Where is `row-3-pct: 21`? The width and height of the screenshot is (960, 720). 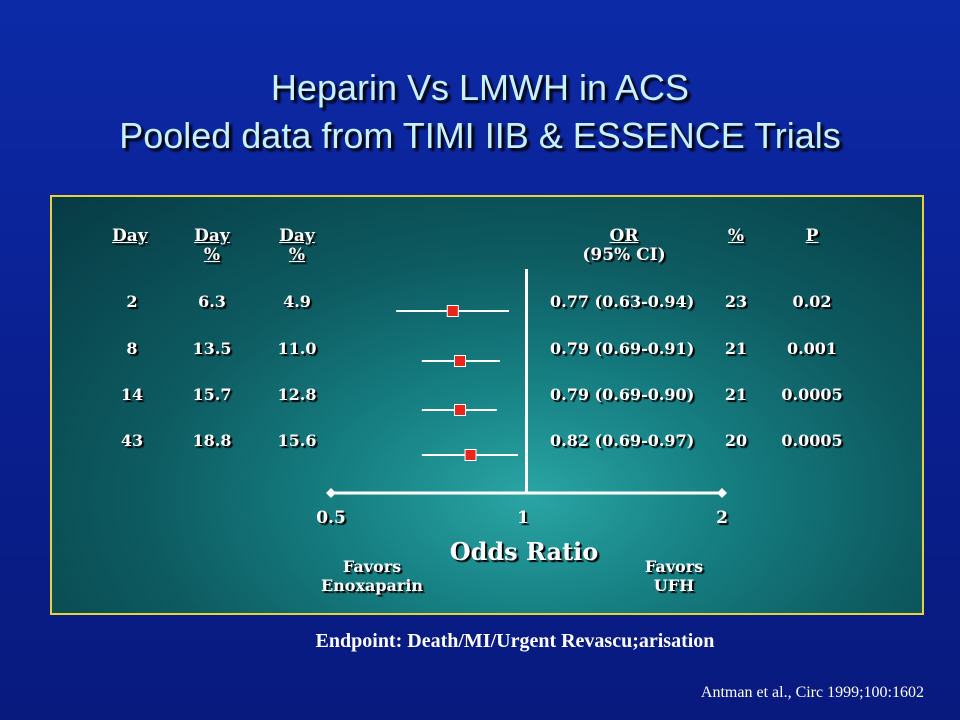
row-3-pct: 21 is located at coordinates (736, 394).